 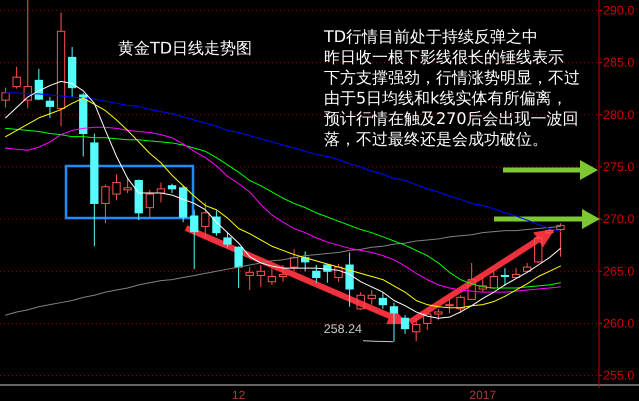 What do you see at coordinates (452, 108) in the screenshot?
I see `annotation: 下方支撑强劲，行情涨势明显，不过由于5日均线和k线实体有所偏离，预计行情在触及270后会出现一波回落，不过最终还是会成功破位。` at bounding box center [452, 108].